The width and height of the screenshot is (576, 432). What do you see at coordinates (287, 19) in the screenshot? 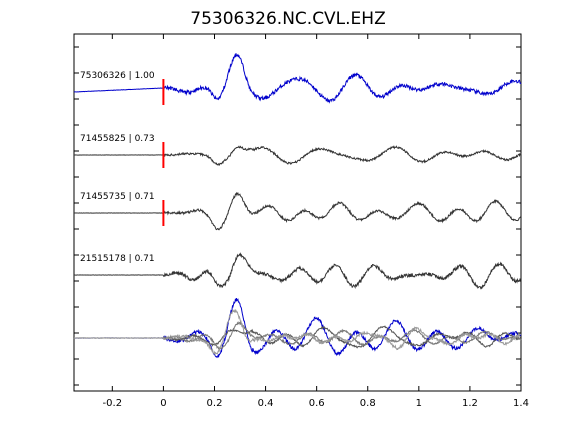
I see `chart-title: 75306326.NC.CVL.EHZ` at bounding box center [287, 19].